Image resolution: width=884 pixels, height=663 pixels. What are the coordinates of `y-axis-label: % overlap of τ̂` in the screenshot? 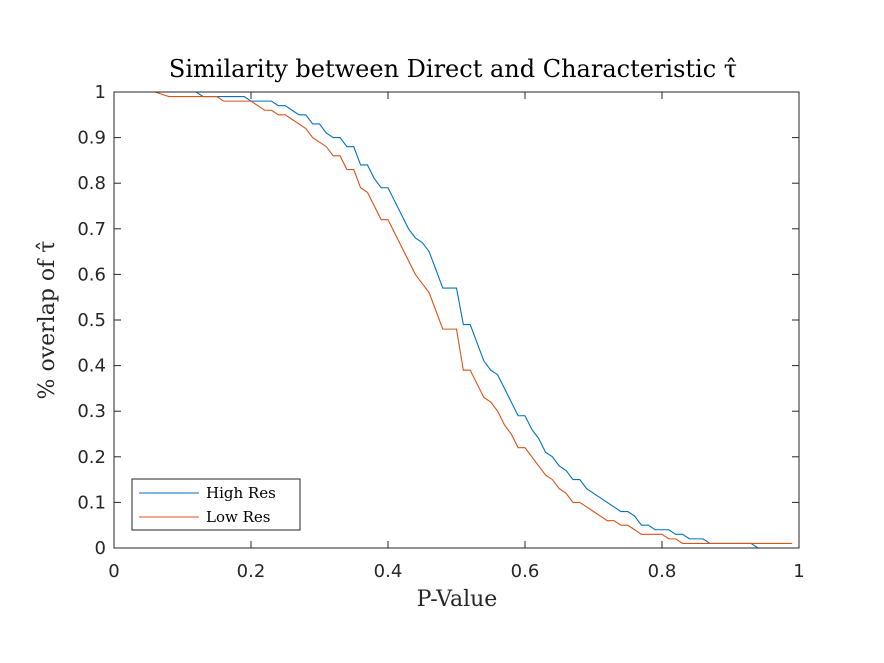 It's located at (47, 320).